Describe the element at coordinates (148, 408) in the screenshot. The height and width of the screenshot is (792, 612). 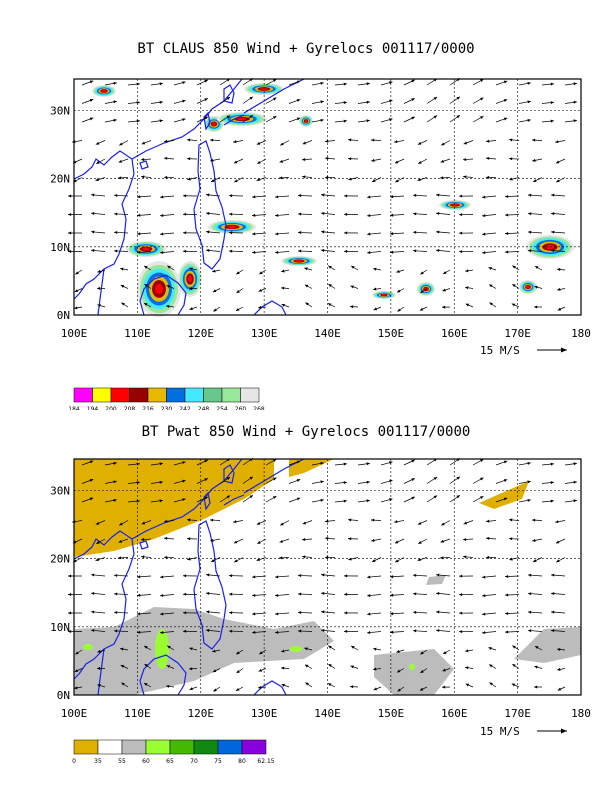
I see `colorbar-label: 216` at that location.